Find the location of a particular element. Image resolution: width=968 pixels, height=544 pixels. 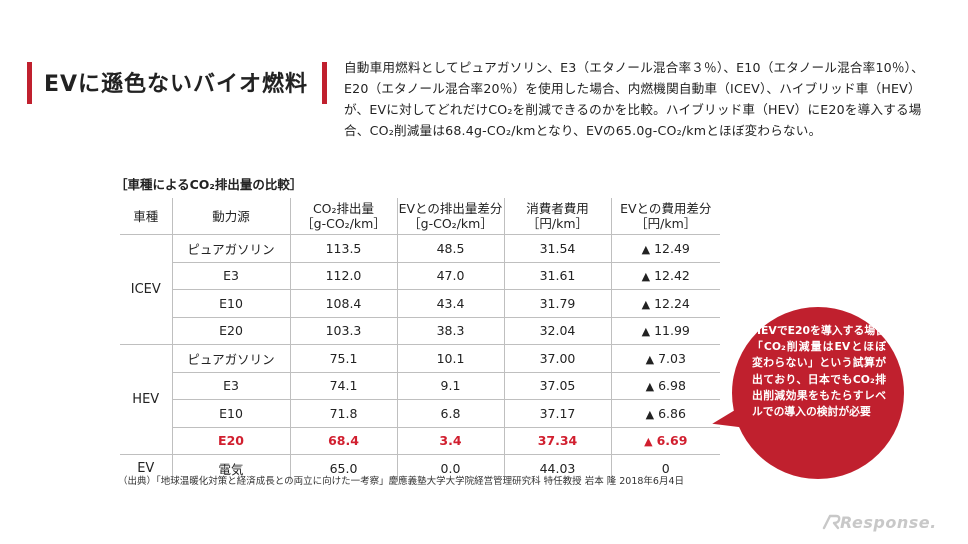

cell-cost: 31.54 is located at coordinates (557, 248).